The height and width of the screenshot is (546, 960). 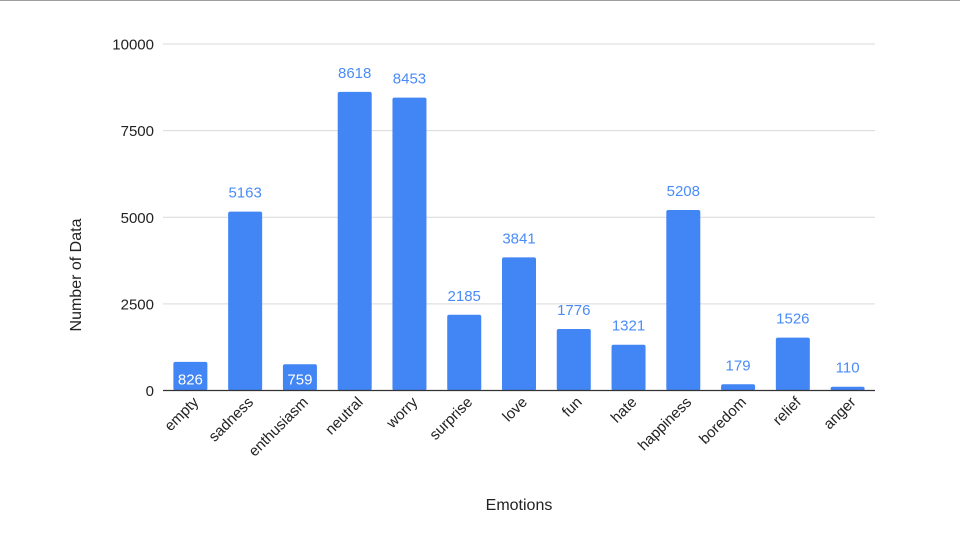 I want to click on x-tick-label: boredom, so click(x=723, y=421).